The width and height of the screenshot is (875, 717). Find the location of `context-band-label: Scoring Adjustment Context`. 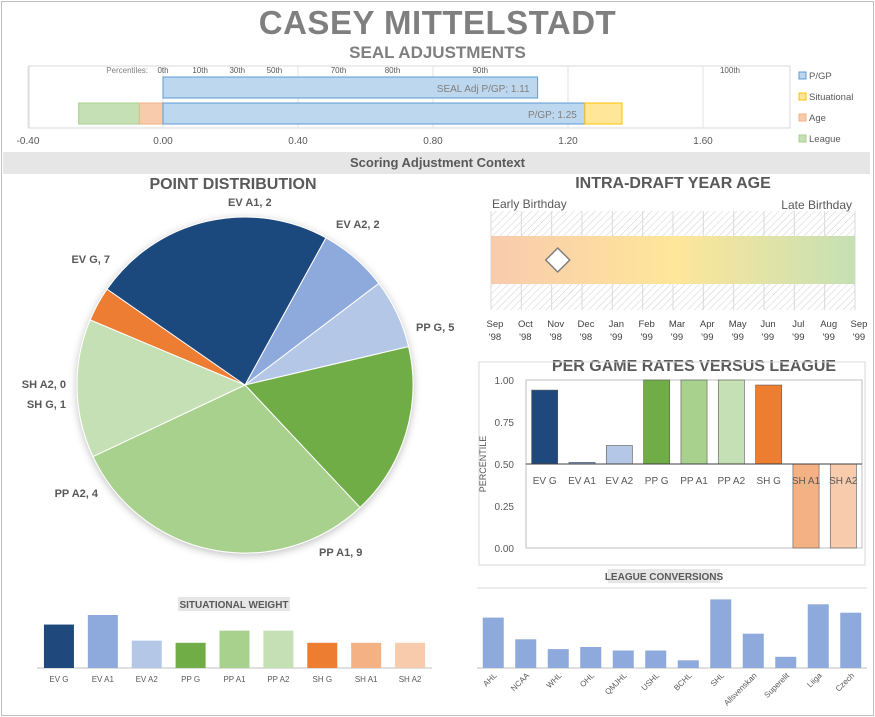

context-band-label: Scoring Adjustment Context is located at coordinates (437, 162).